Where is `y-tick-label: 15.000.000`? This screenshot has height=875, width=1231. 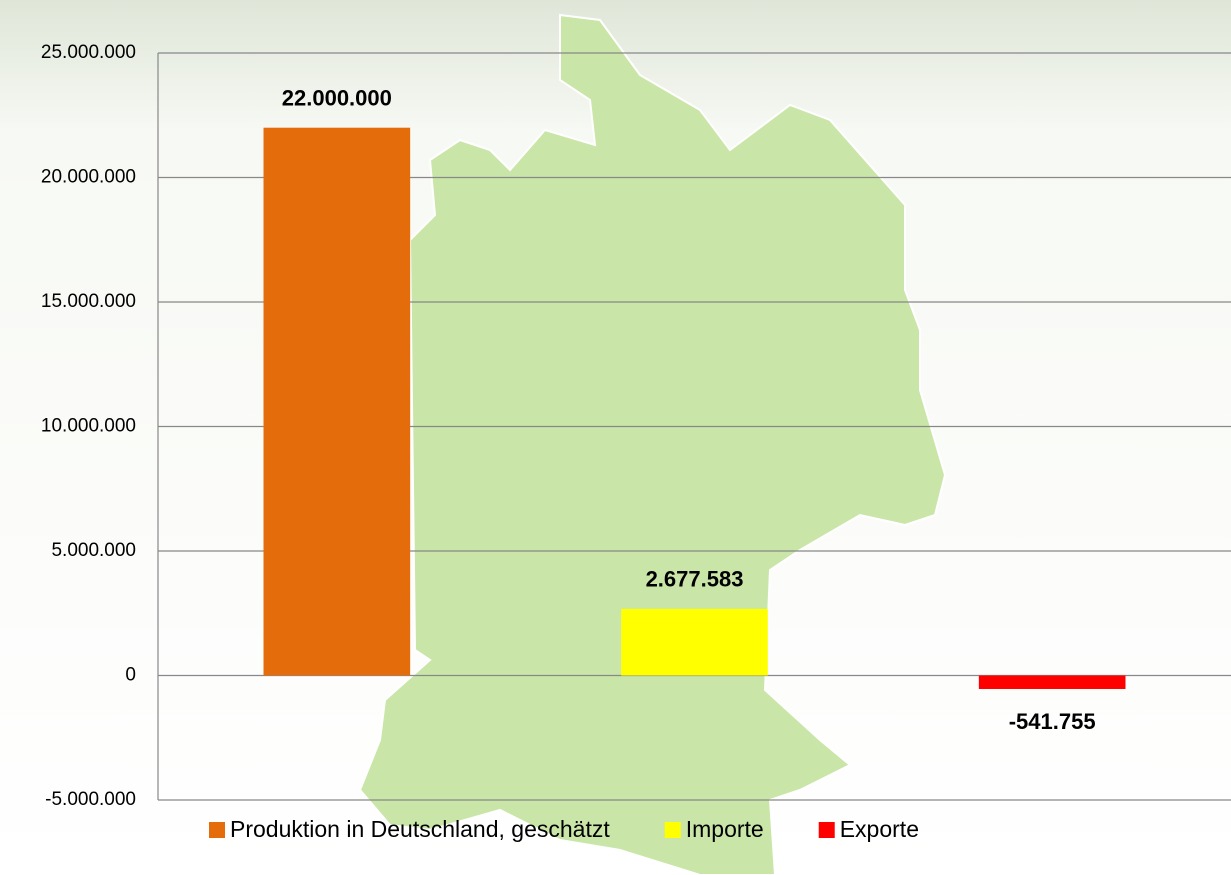 y-tick-label: 15.000.000 is located at coordinates (88, 301).